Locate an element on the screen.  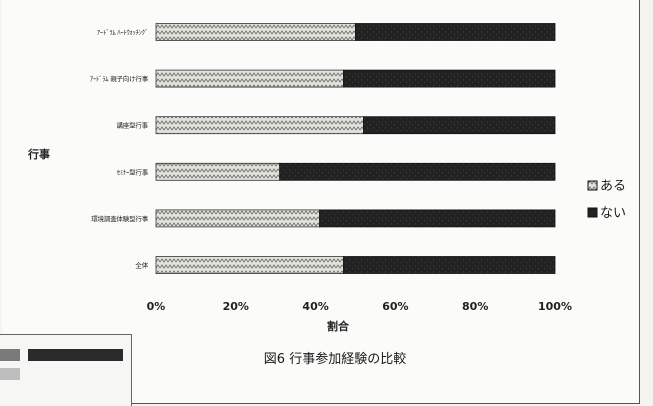
category-label-3: ｾﾐﾅｰ型行事 is located at coordinates (133, 171).